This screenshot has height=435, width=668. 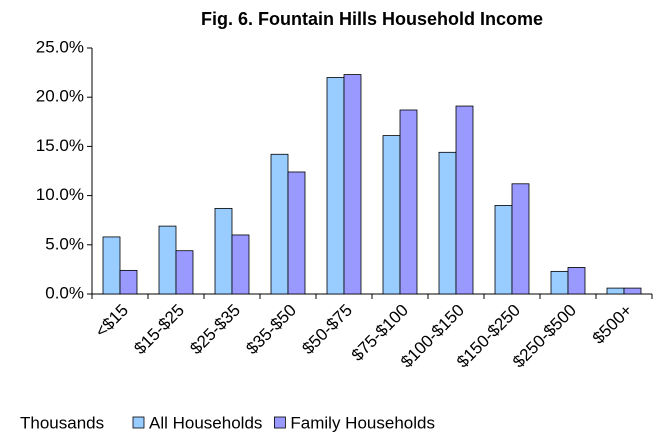 I want to click on y-tick-label: 0.0%, so click(x=64, y=292).